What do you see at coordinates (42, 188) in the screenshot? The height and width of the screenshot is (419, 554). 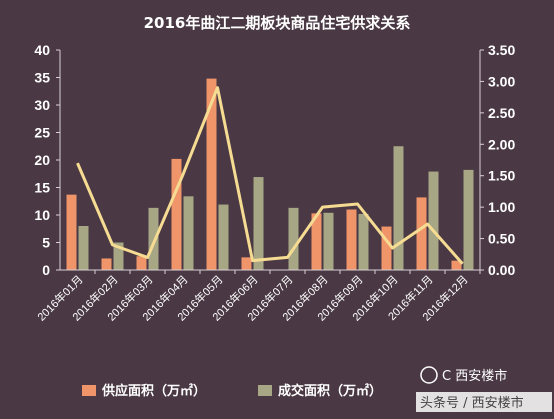 I see `y-left-tick-label: 15` at bounding box center [42, 188].